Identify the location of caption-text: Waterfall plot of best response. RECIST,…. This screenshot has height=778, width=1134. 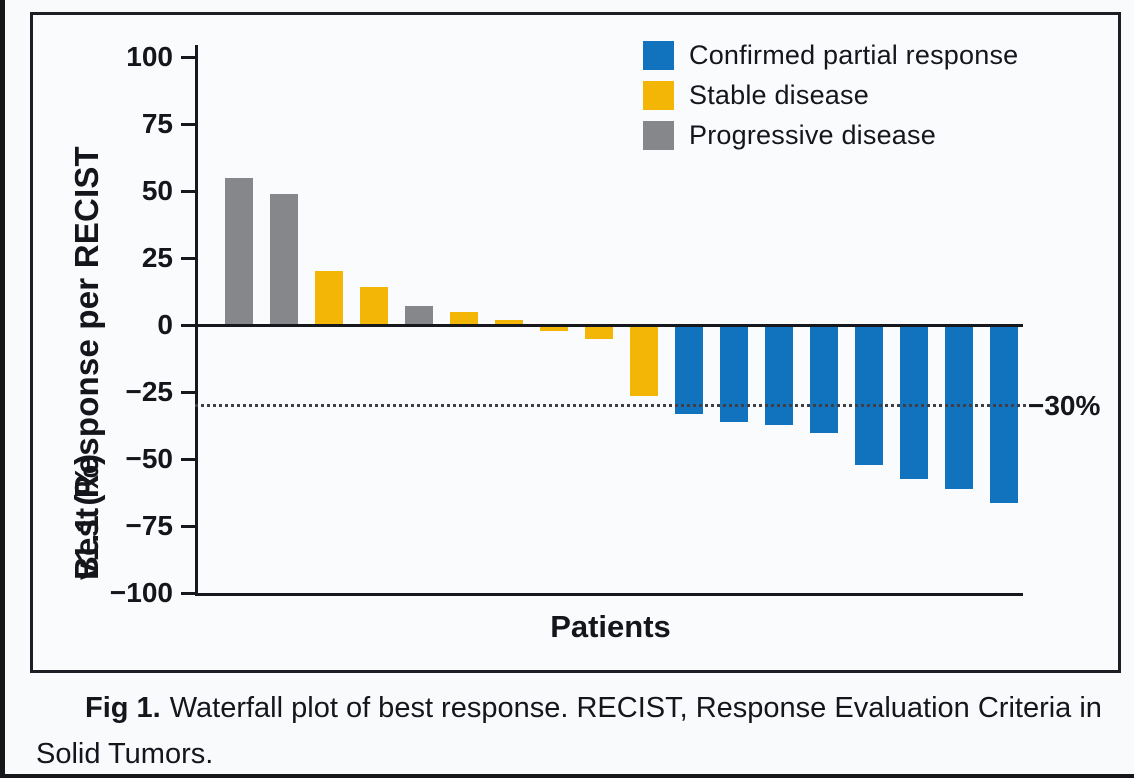
(569, 731).